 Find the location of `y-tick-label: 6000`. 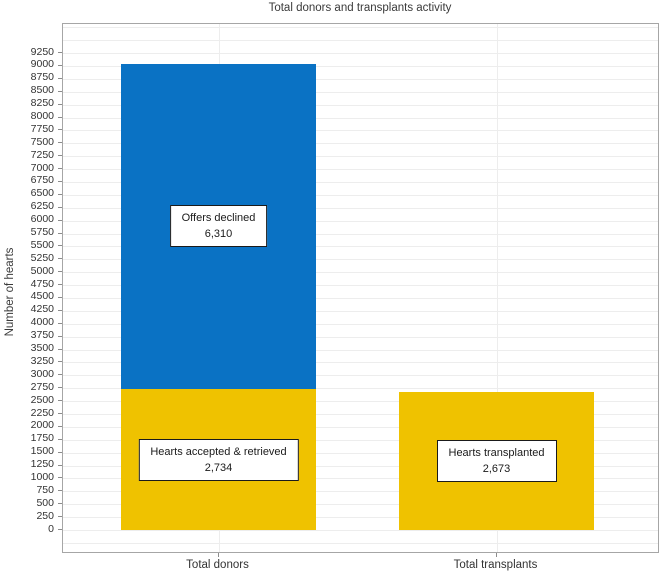

y-tick-label: 6000 is located at coordinates (42, 219).